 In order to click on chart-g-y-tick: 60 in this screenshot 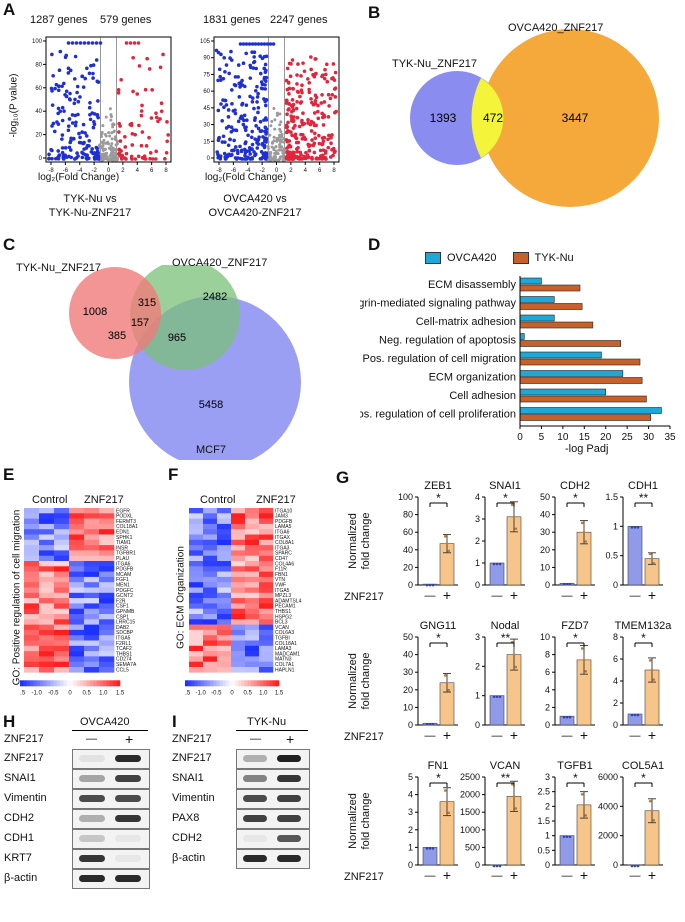, I will do `click(408, 532)`.